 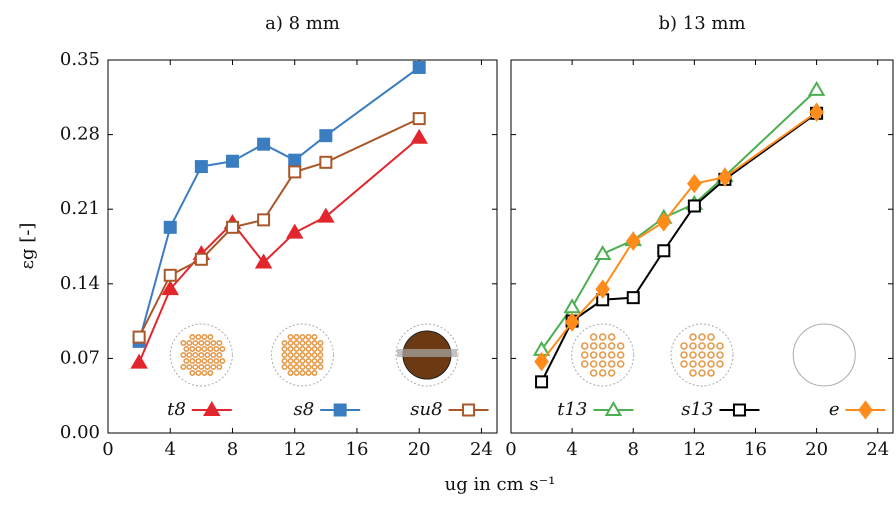 I want to click on y-tick-label: 0.28, so click(x=80, y=134).